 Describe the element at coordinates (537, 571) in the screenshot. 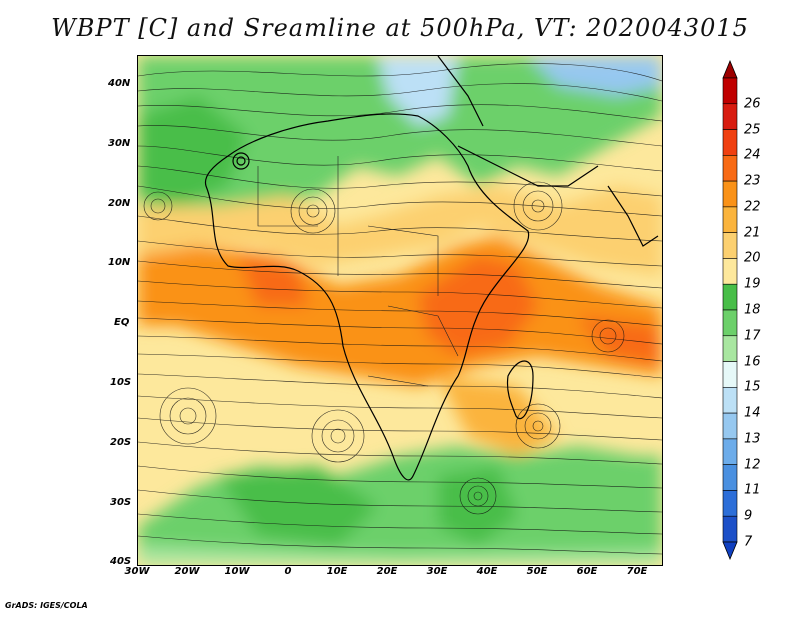

I see `lon-label: 50E` at that location.